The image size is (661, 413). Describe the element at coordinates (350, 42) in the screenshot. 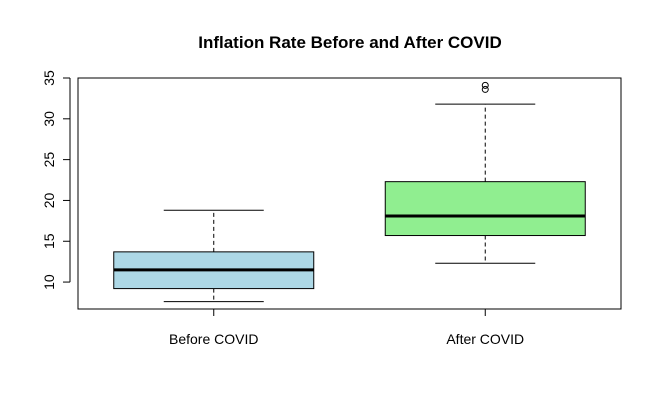

I see `chart-title: Inflation Rate Before and After COVID` at that location.